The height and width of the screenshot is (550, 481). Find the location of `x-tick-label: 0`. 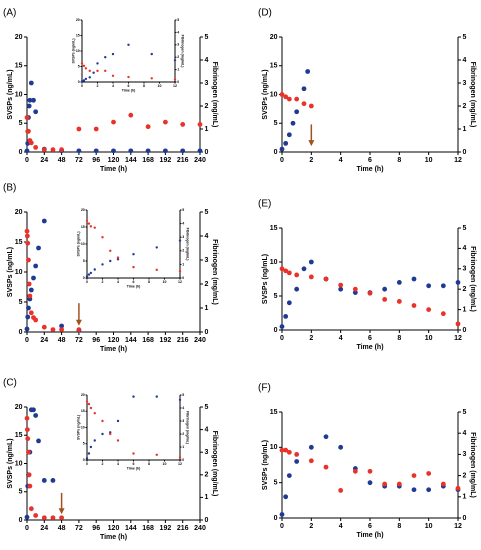

x-tick-label: 0 is located at coordinates (87, 282).